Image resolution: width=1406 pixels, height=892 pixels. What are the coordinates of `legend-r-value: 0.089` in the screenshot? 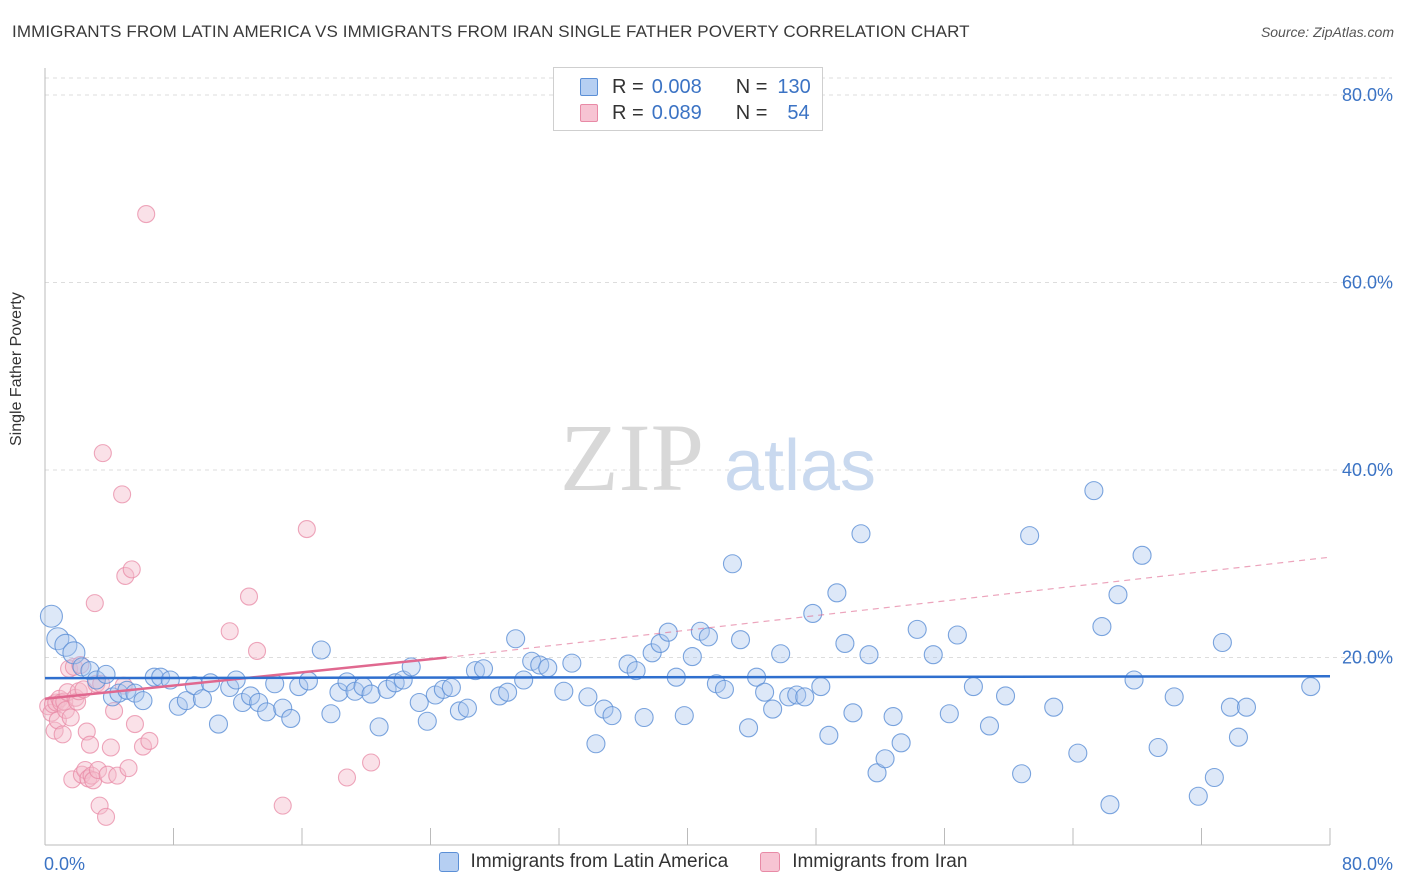 It's located at (676, 112).